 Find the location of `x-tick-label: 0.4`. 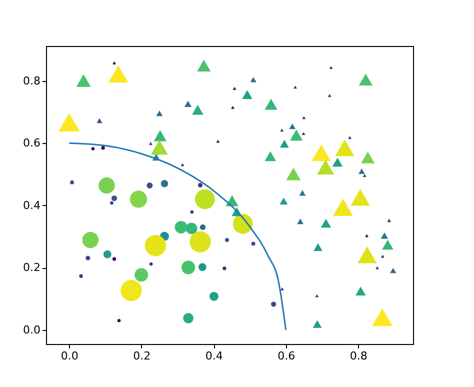

x-tick-label: 0.4 is located at coordinates (214, 356).